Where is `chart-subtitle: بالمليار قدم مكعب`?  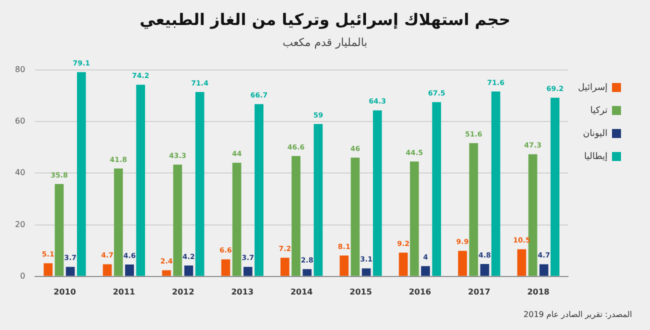 chart-subtitle: بالمليار قدم مكعب is located at coordinates (325, 42).